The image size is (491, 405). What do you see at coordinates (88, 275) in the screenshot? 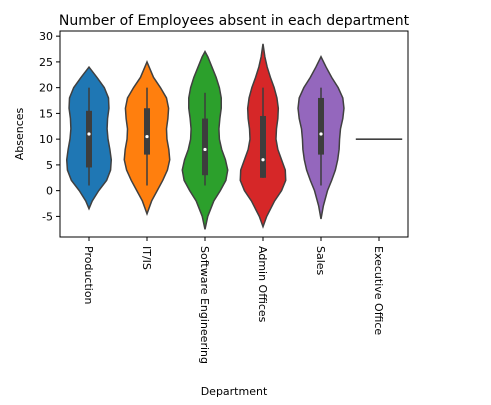
I see `x-tick-label: Production` at bounding box center [88, 275].